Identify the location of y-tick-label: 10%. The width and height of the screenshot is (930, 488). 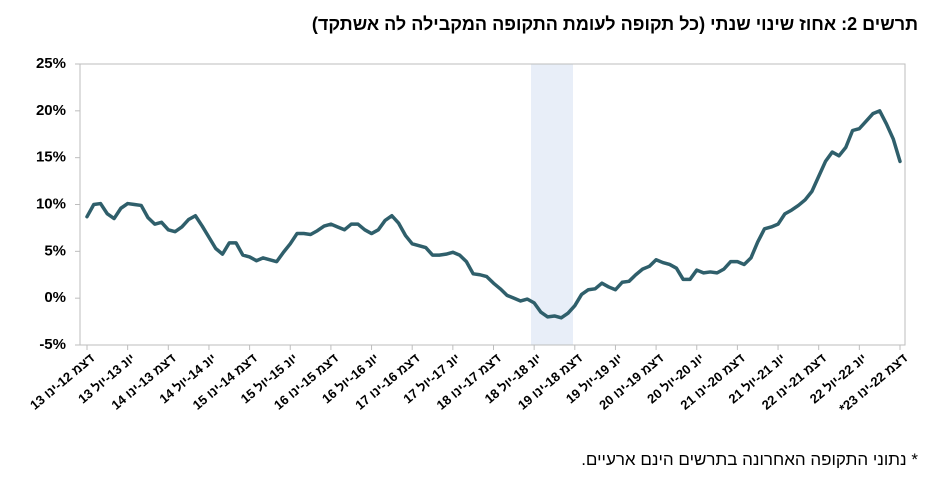
(51, 203).